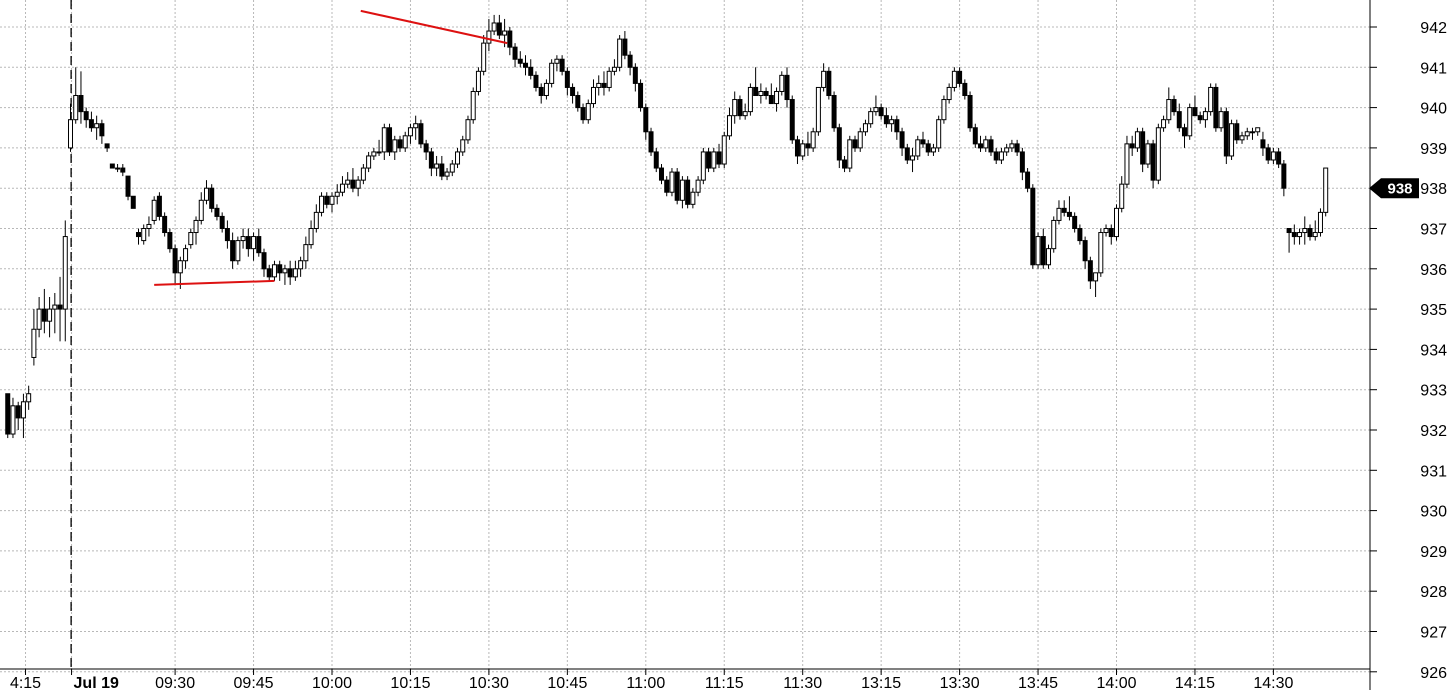  What do you see at coordinates (1394, 188) in the screenshot?
I see `last-price-tag: 938` at bounding box center [1394, 188].